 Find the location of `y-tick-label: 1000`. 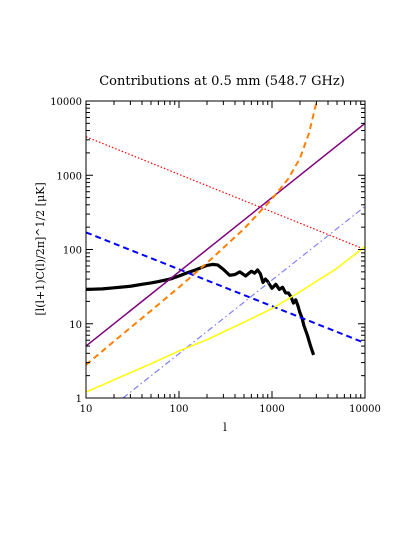

y-tick-label: 1000 is located at coordinates (69, 176).